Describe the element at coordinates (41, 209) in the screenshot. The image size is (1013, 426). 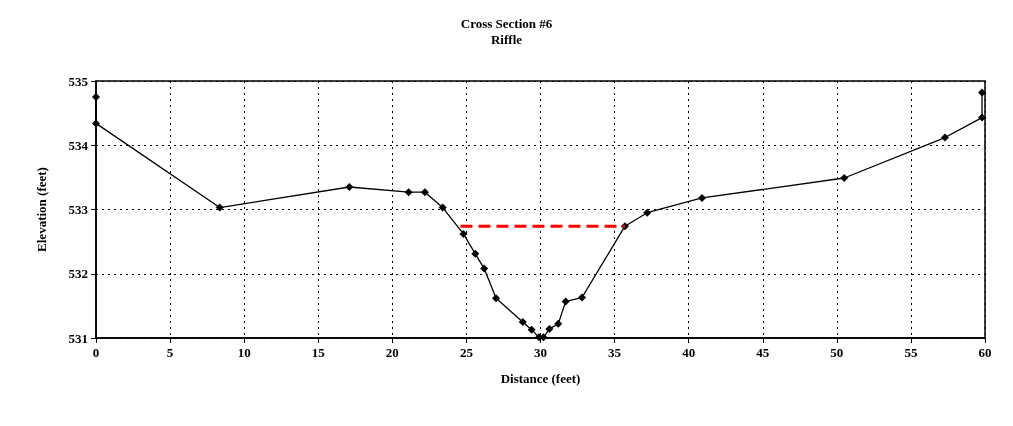
I see `y-axis-title: Elevation (feet)` at that location.